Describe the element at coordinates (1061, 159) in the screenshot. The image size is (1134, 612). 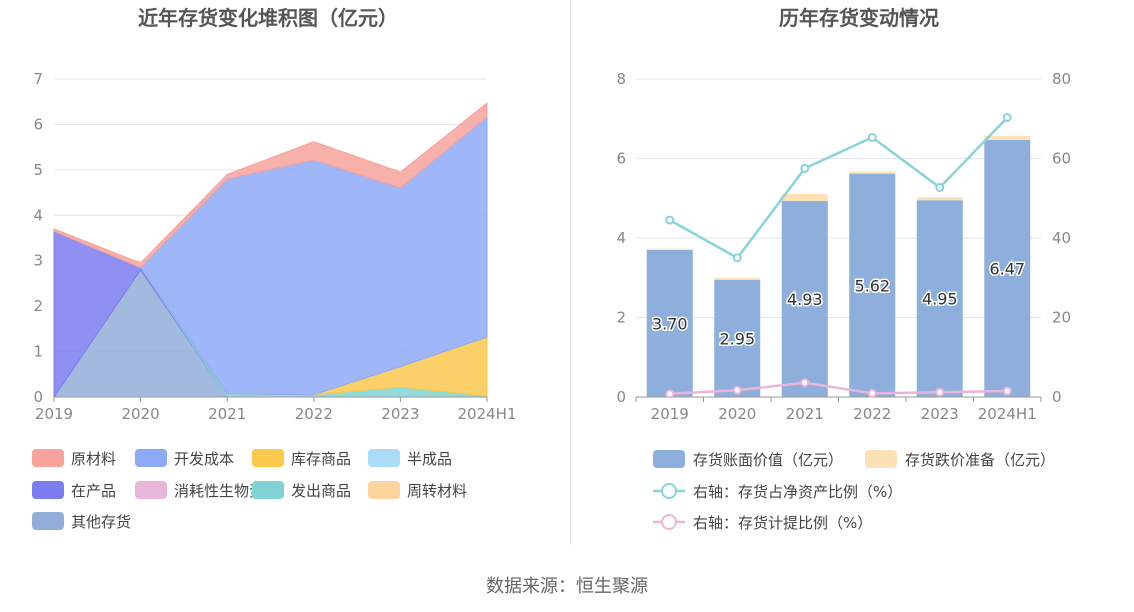
I see `y2-tick-label: 60` at that location.